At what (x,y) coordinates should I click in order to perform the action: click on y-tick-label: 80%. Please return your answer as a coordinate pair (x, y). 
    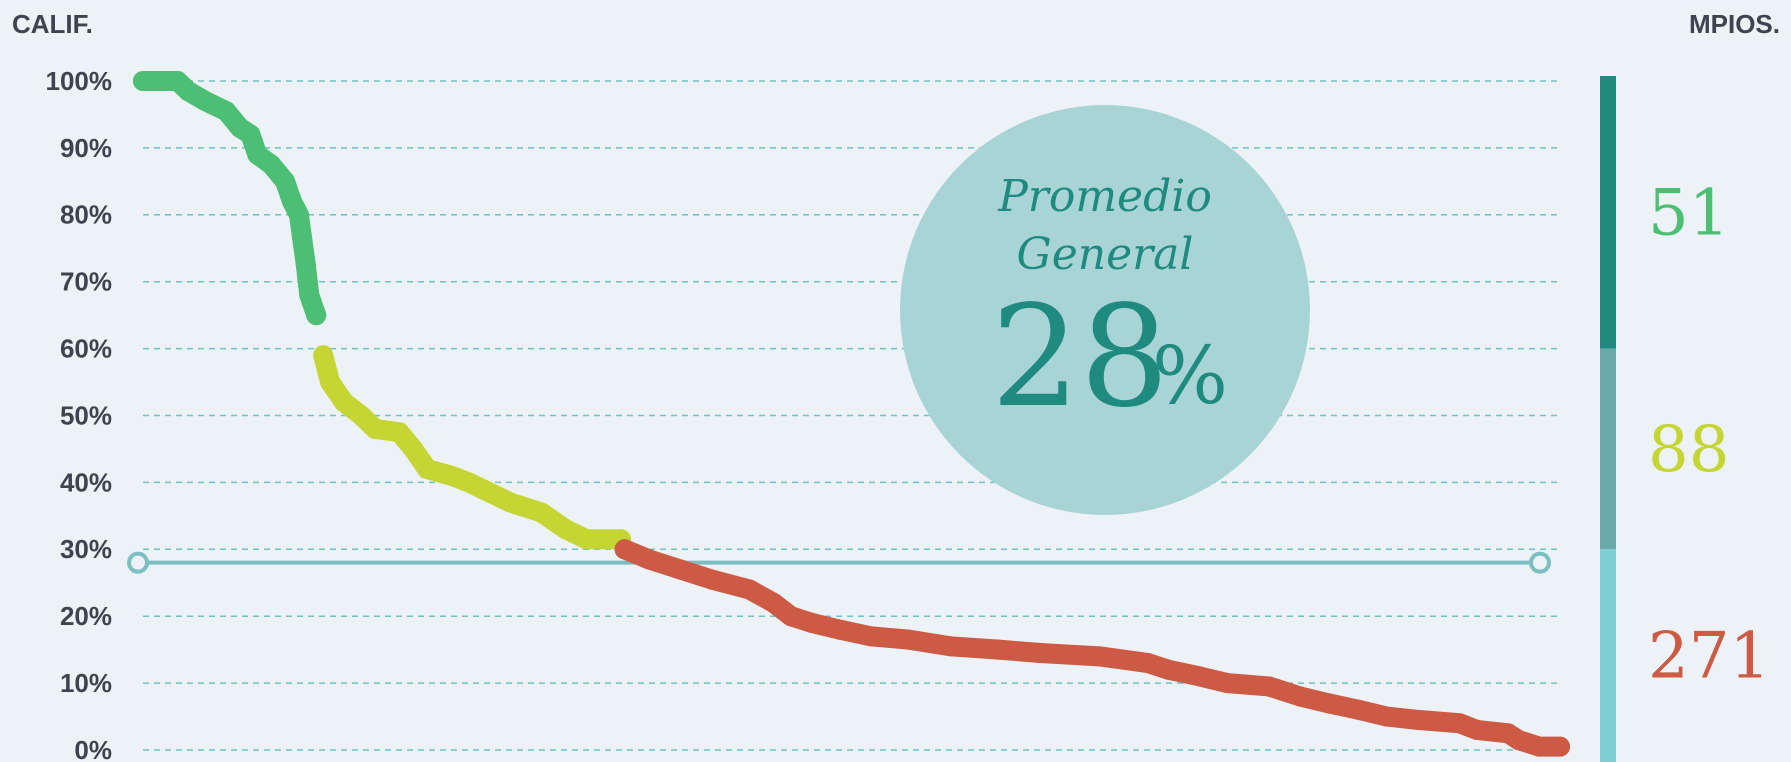
    Looking at the image, I should click on (86, 215).